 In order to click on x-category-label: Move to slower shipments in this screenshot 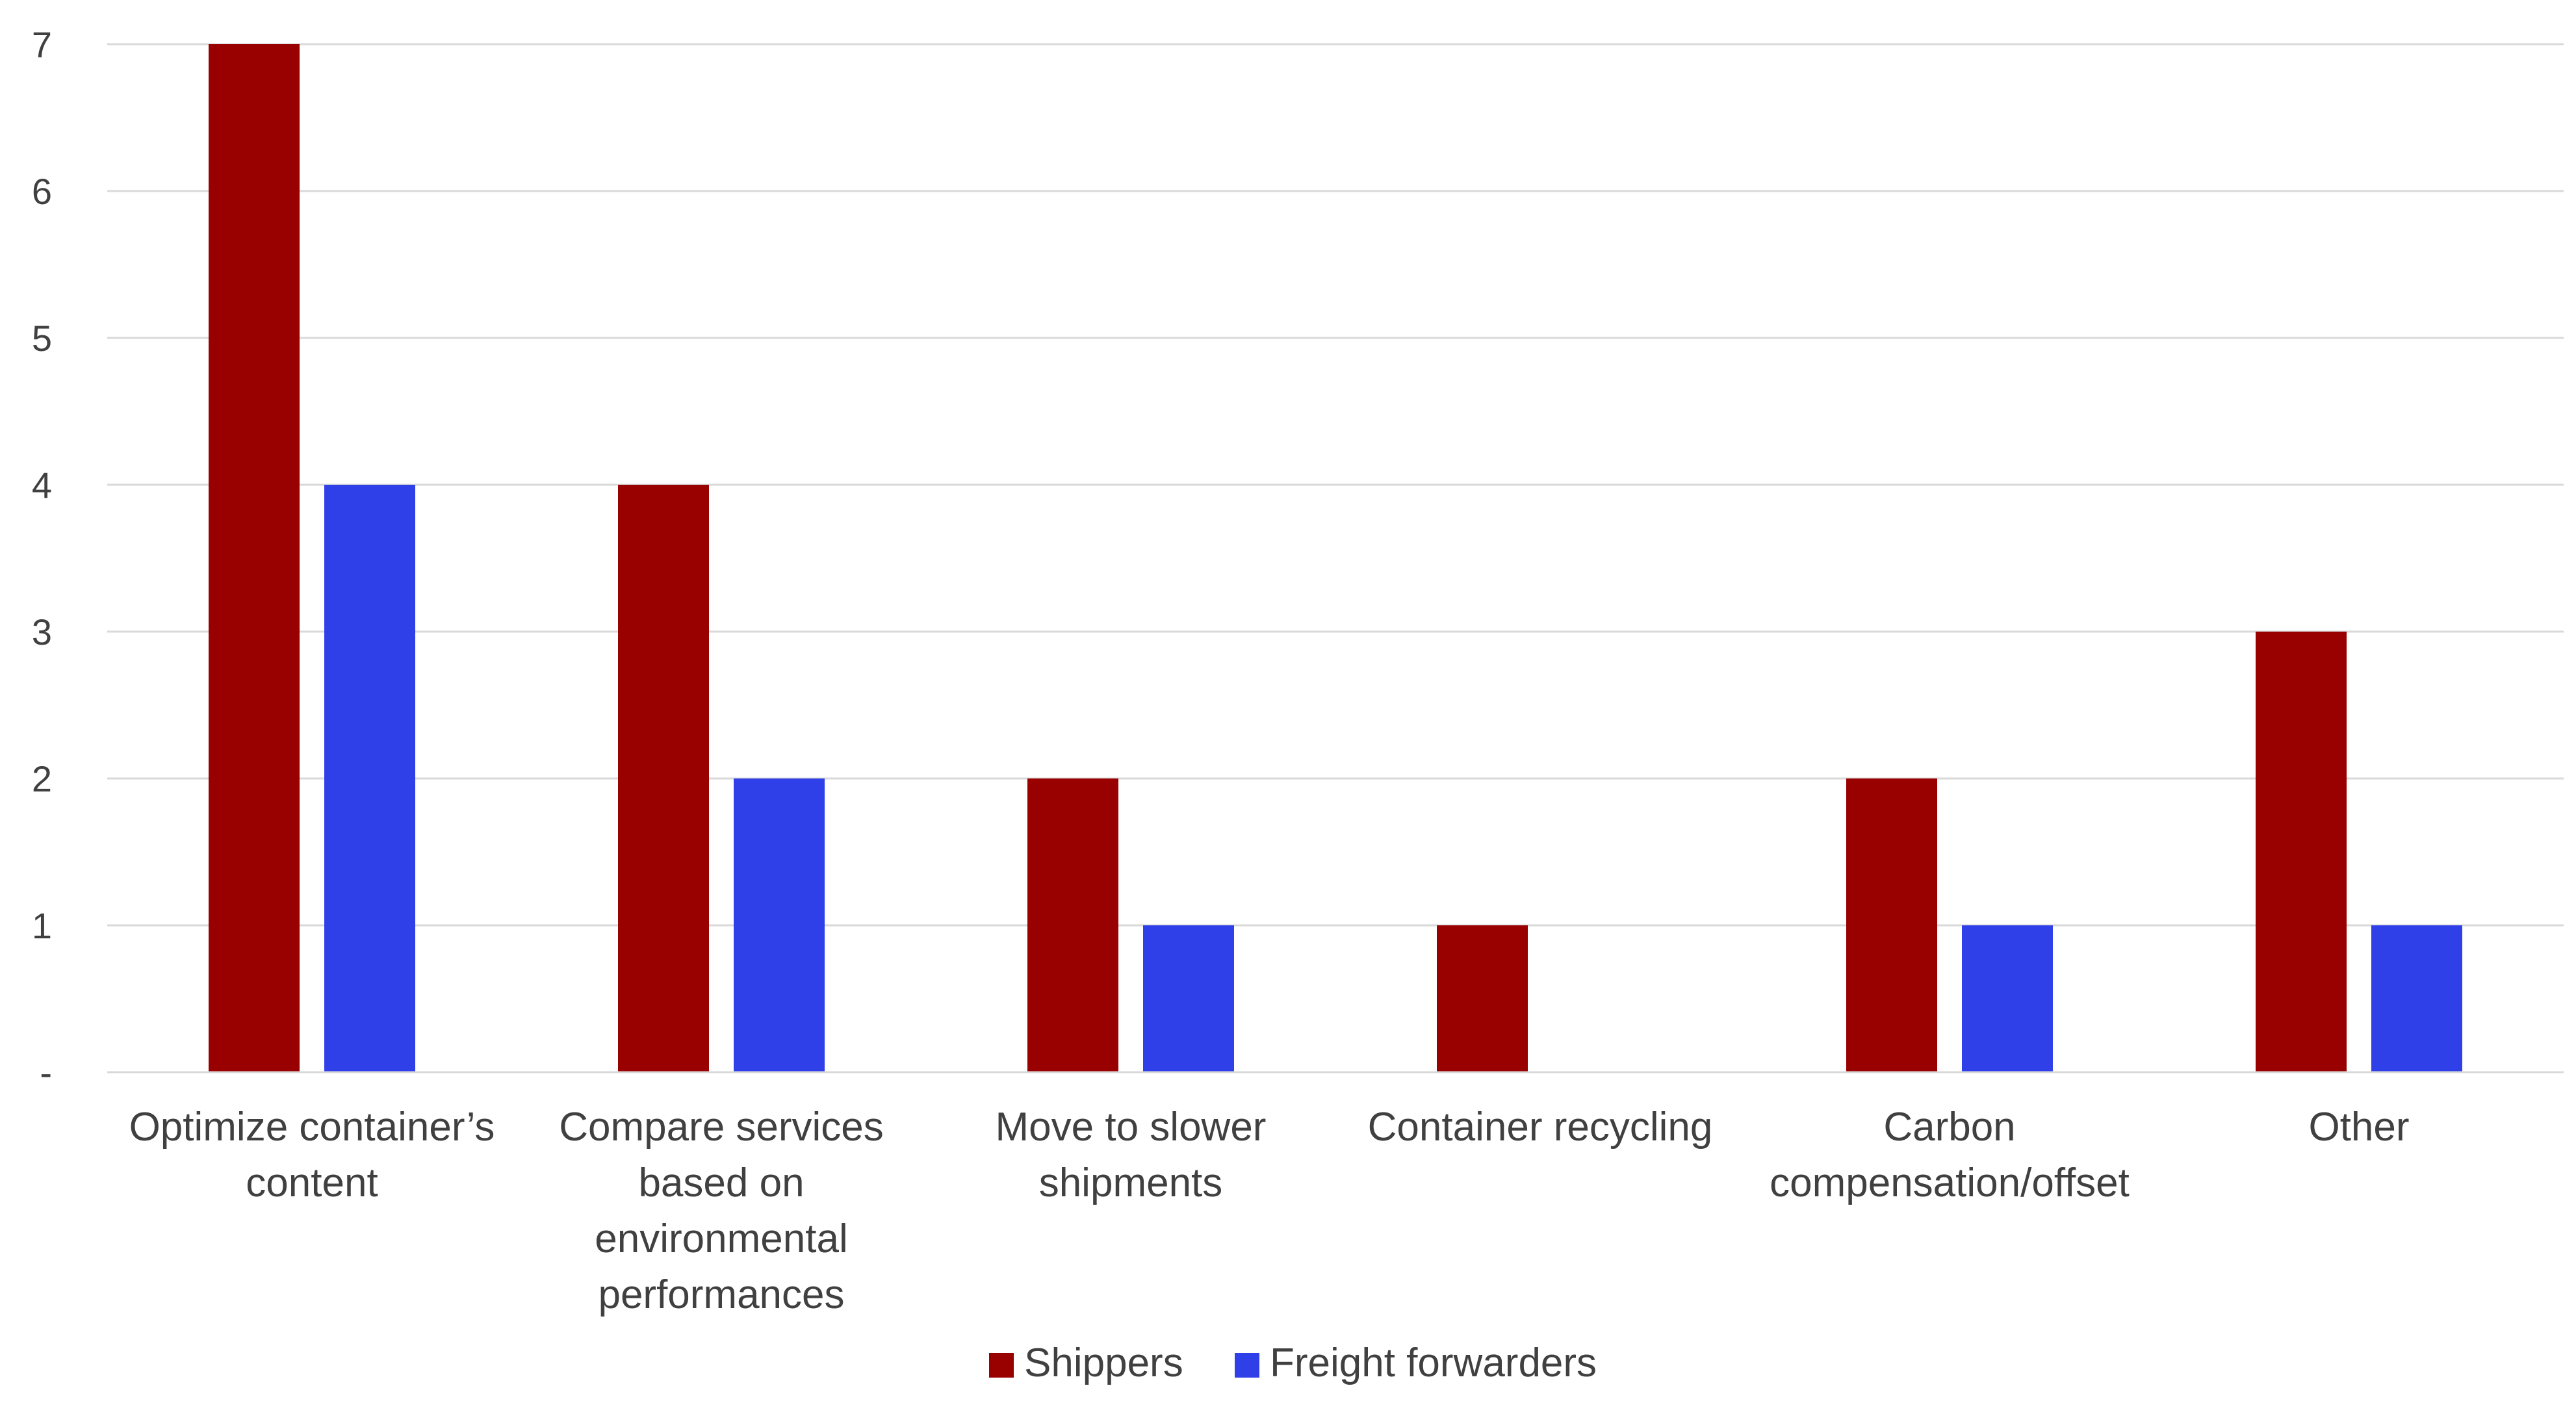, I will do `click(1132, 1155)`.